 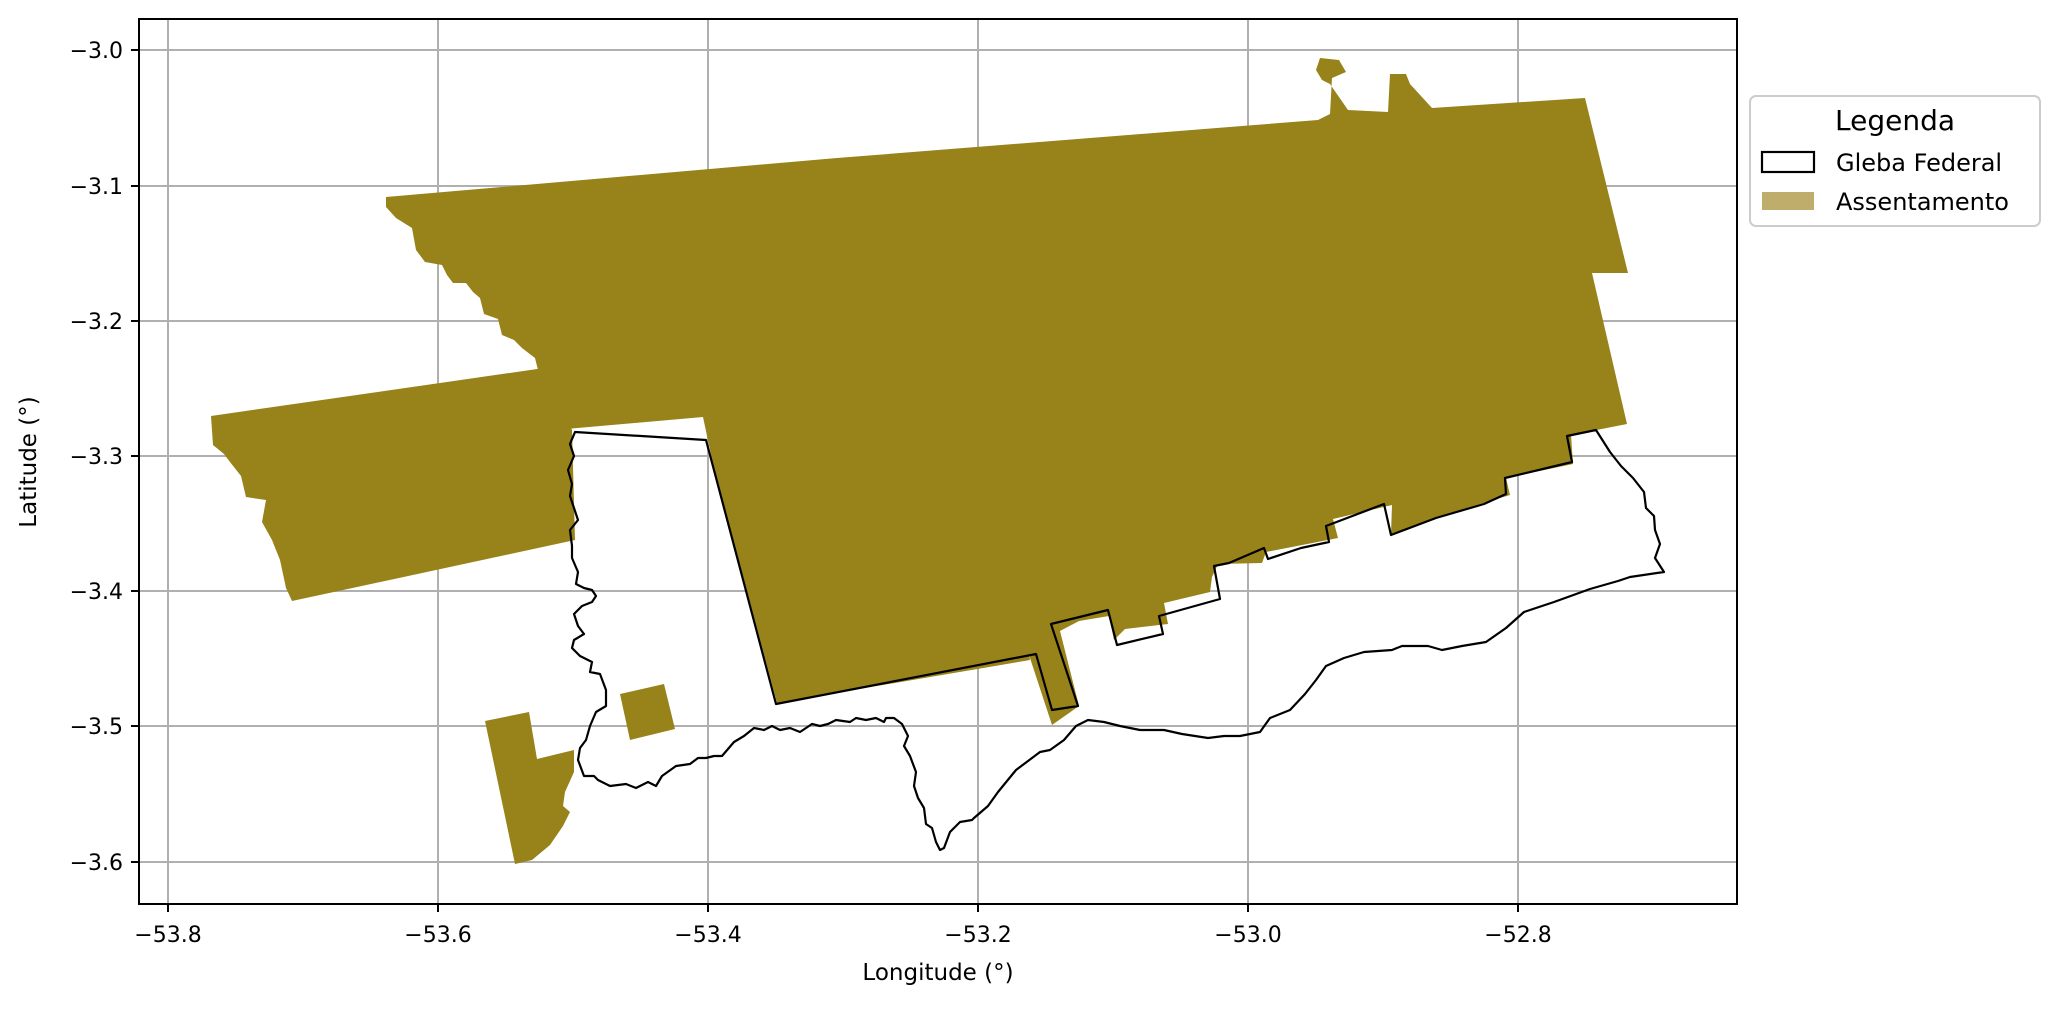 What do you see at coordinates (937, 973) in the screenshot?
I see `x-axis-label: Longitude (°)` at bounding box center [937, 973].